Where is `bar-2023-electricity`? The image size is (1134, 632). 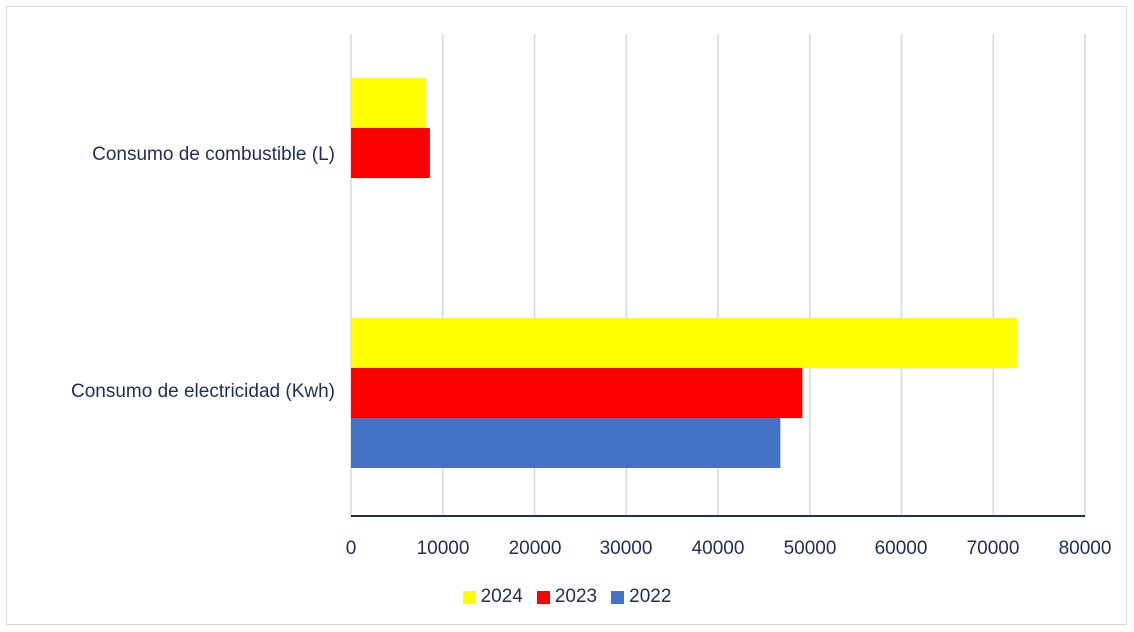
bar-2023-electricity is located at coordinates (577, 393).